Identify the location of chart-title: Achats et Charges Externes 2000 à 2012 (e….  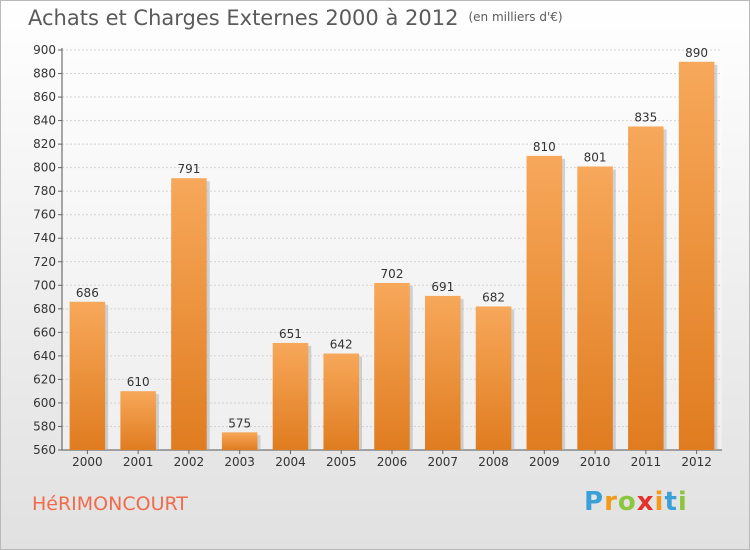
(295, 18).